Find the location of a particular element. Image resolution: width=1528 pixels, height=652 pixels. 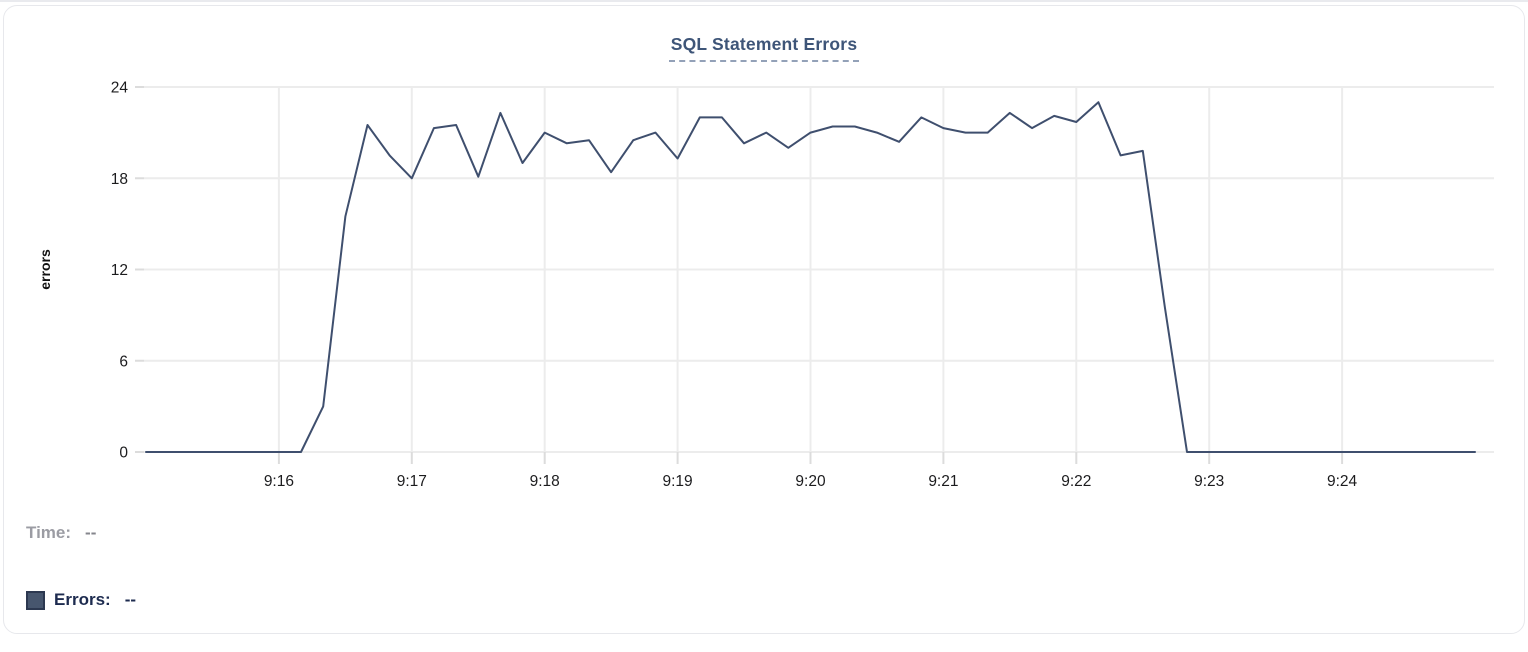

y-axis-title: errors is located at coordinates (45, 269).